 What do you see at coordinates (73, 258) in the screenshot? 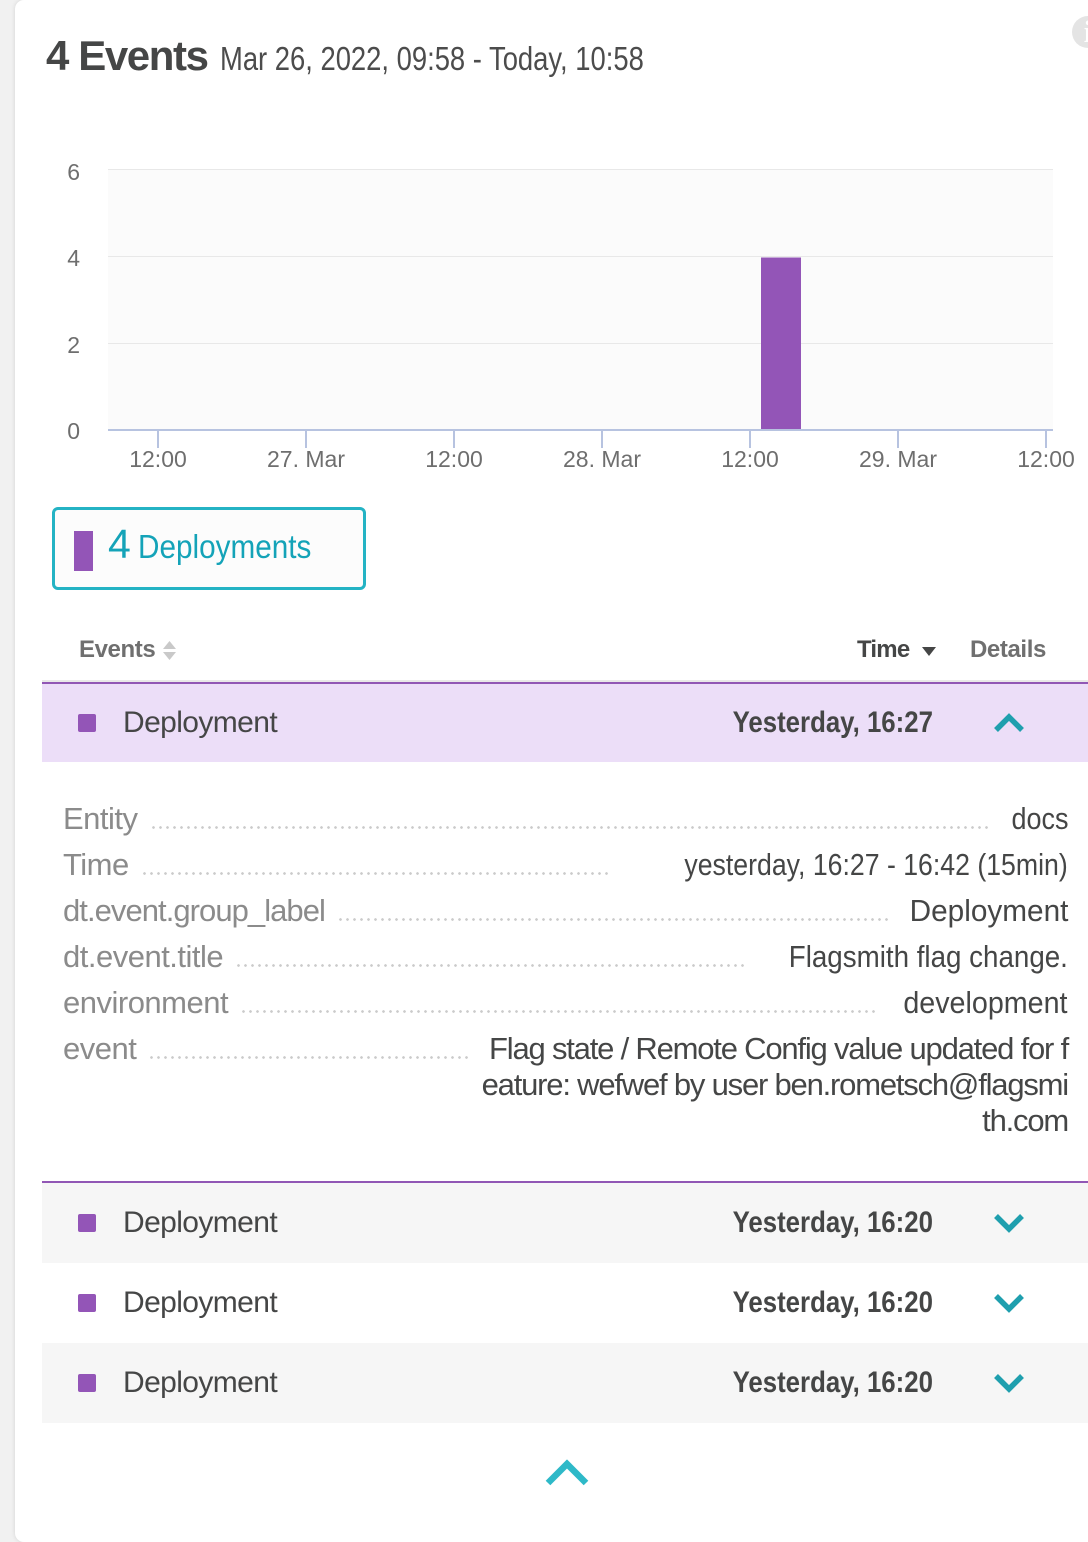
I see `svg-text: 4` at bounding box center [73, 258].